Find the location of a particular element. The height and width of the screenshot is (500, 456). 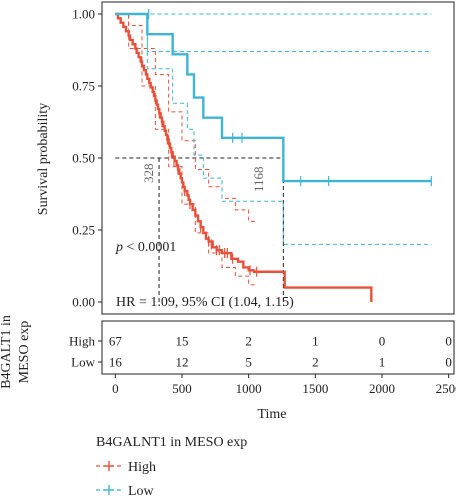

y-tick-group: 0.00 0.25 0.50 0.75 1.00 is located at coordinates (87, 158).